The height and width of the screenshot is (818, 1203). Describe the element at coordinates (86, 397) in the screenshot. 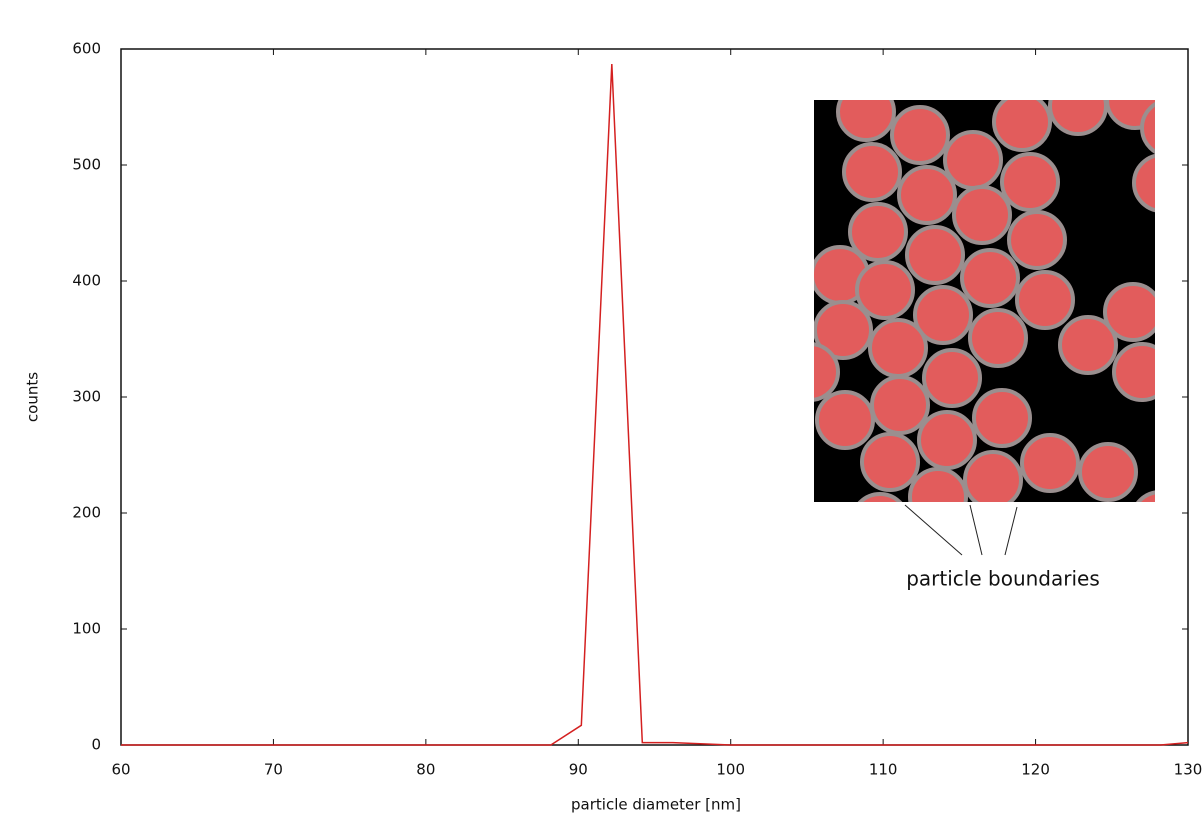

I see `y-tick-label: 300` at that location.